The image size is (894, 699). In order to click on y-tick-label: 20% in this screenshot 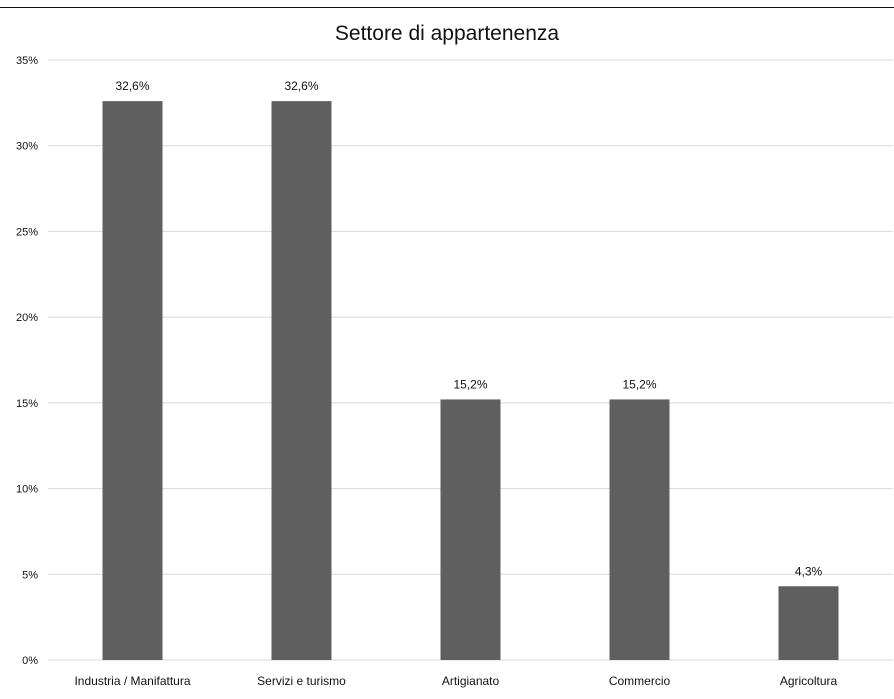, I will do `click(27, 318)`.